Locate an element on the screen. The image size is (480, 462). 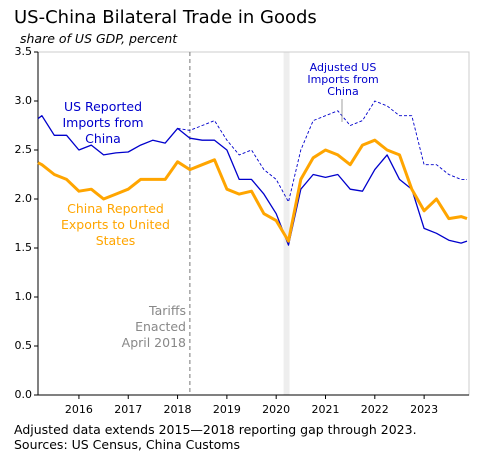
series-label: China Reported Exports to United States is located at coordinates (115, 224).